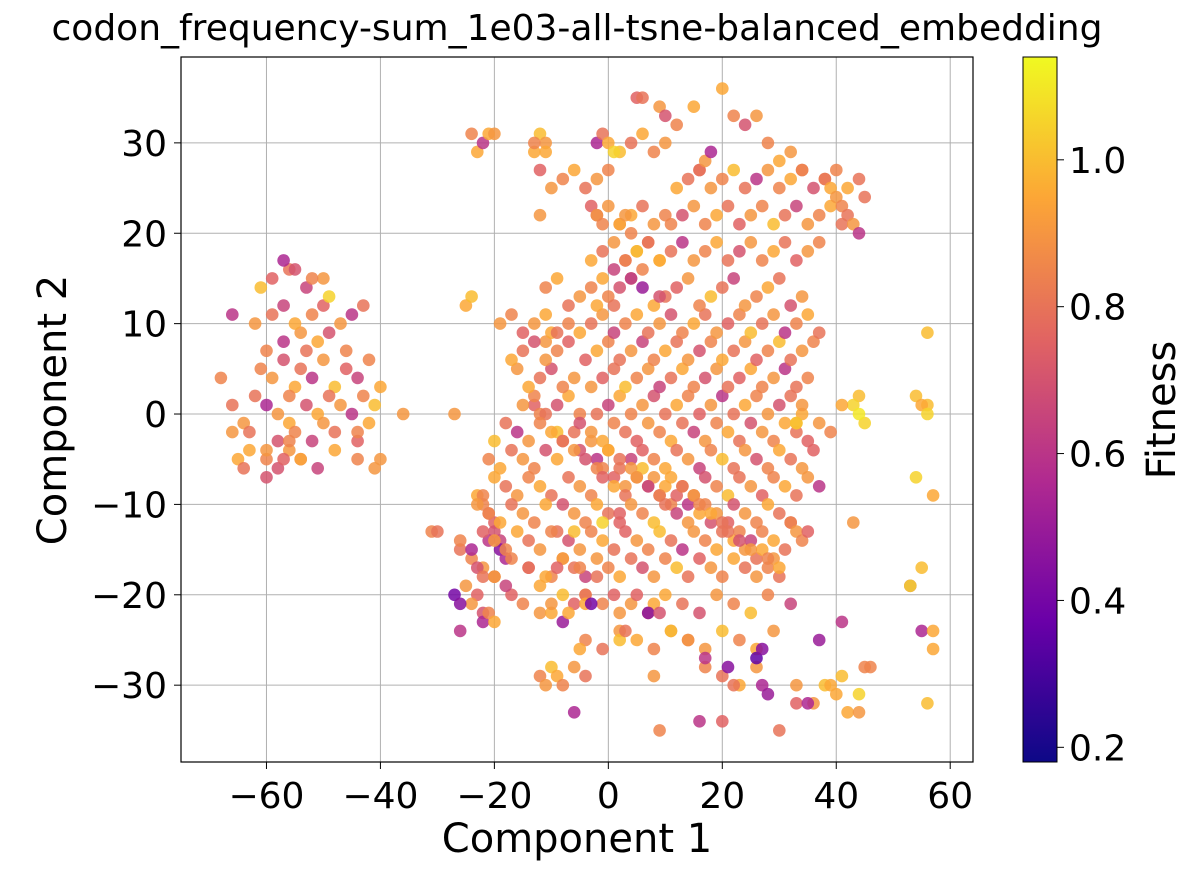  What do you see at coordinates (836, 796) in the screenshot?
I see `x-tick-label: 40` at bounding box center [836, 796].